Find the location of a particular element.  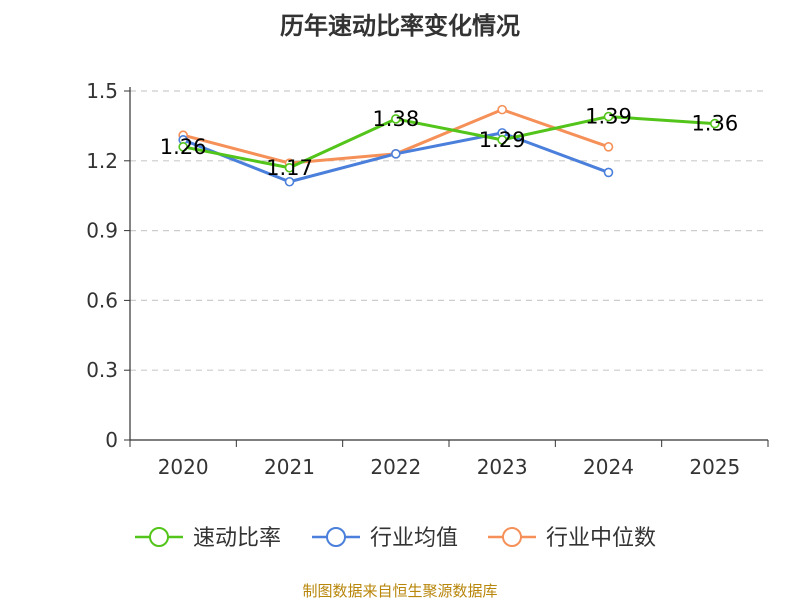

series-lines is located at coordinates (448, 146).